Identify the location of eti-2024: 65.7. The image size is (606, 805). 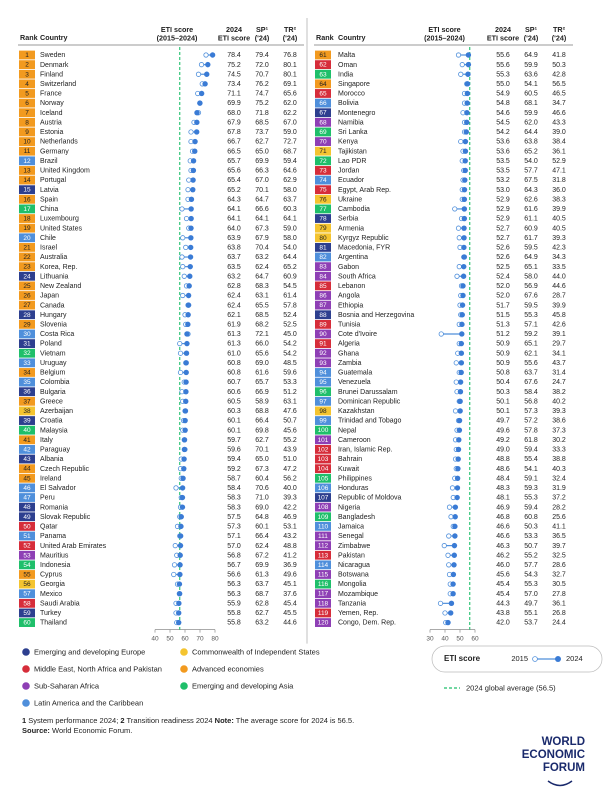
(234, 161).